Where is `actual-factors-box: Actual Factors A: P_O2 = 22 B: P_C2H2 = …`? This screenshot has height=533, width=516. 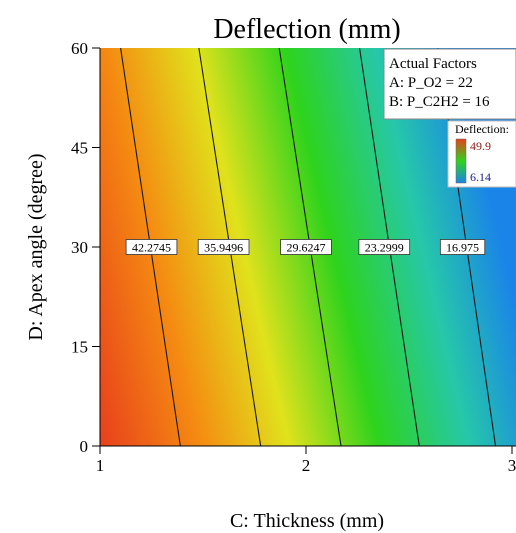
actual-factors-box: Actual Factors A: P_O2 = 22 B: P_C2H2 = … is located at coordinates (449, 84).